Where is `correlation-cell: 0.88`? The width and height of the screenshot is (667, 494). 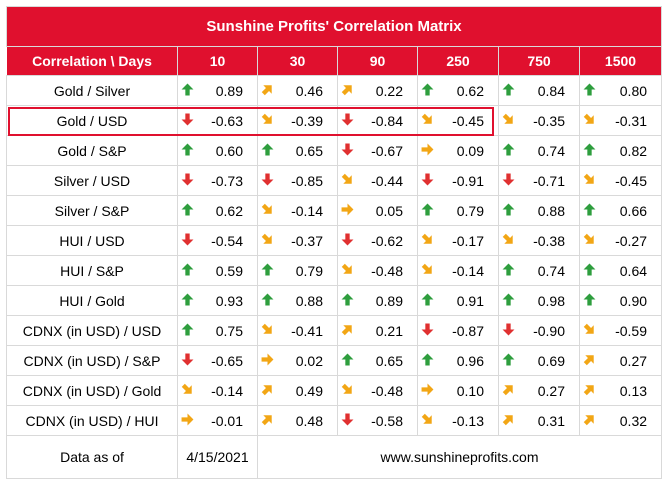 correlation-cell: 0.88 is located at coordinates (297, 300).